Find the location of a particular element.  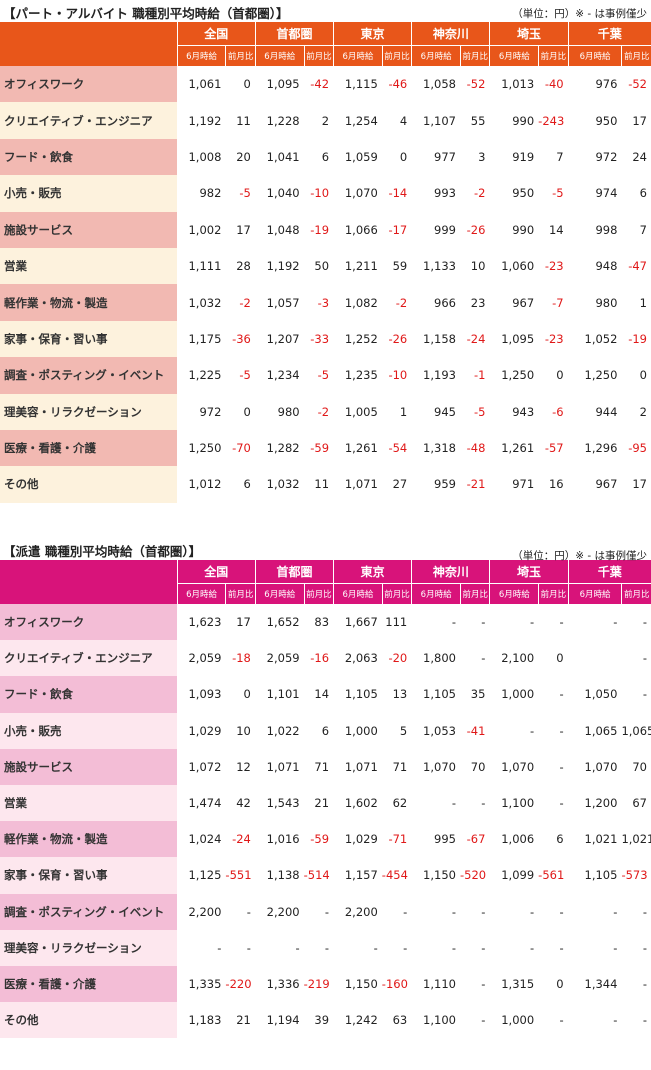

hourly-wage-cell: 1,211 is located at coordinates (361, 266).